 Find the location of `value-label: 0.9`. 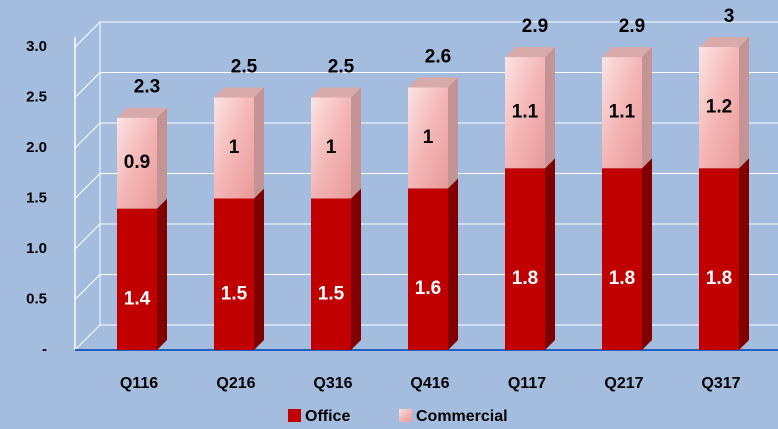

value-label: 0.9 is located at coordinates (137, 162).